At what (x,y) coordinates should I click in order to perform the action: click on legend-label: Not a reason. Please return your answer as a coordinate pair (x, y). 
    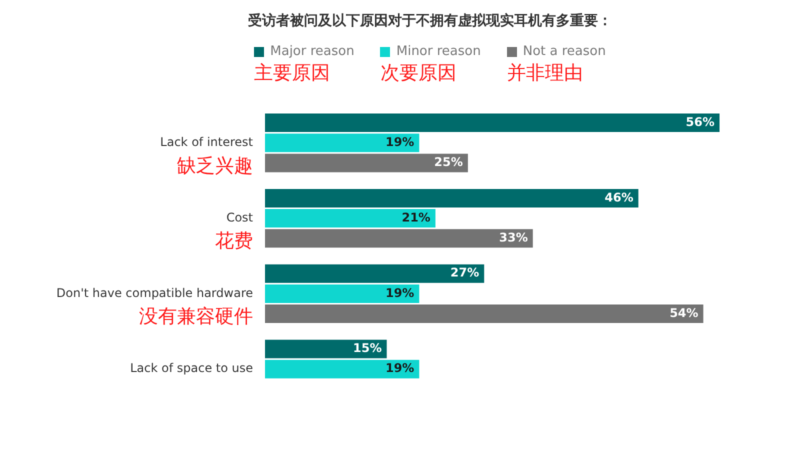
    Looking at the image, I should click on (564, 51).